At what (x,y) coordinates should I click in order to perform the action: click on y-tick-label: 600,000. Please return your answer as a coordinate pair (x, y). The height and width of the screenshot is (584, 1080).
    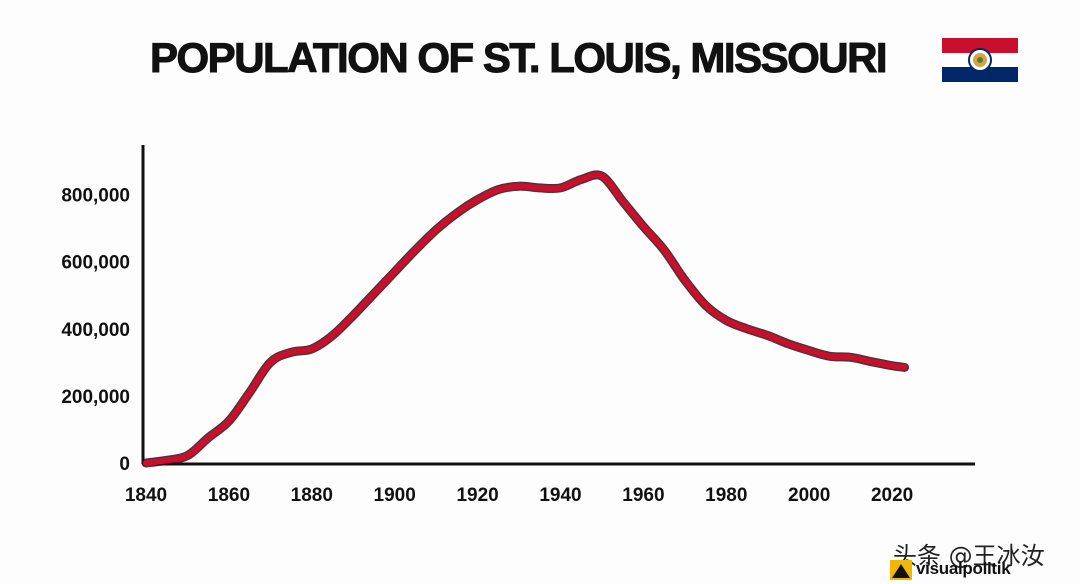
    Looking at the image, I should click on (95, 263).